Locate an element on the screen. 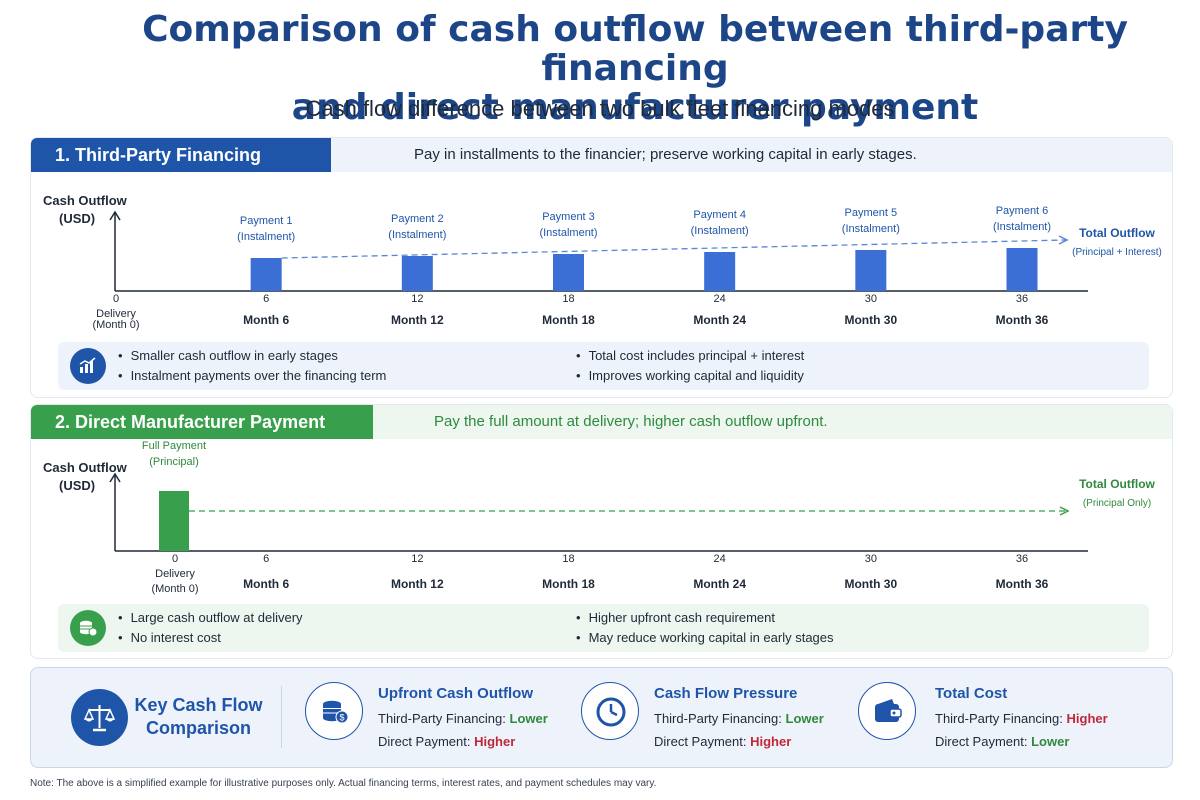 The image size is (1200, 800). comparison-item-title: Cash Flow Pressure is located at coordinates (726, 693).